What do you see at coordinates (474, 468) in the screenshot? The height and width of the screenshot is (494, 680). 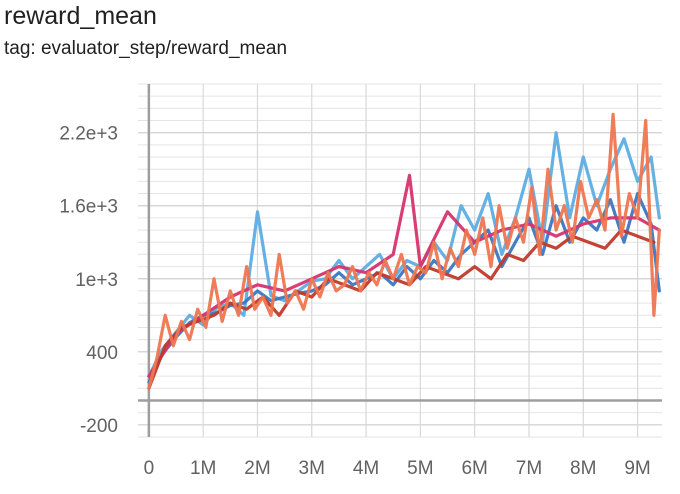 I see `x-tick-label: 6M` at bounding box center [474, 468].